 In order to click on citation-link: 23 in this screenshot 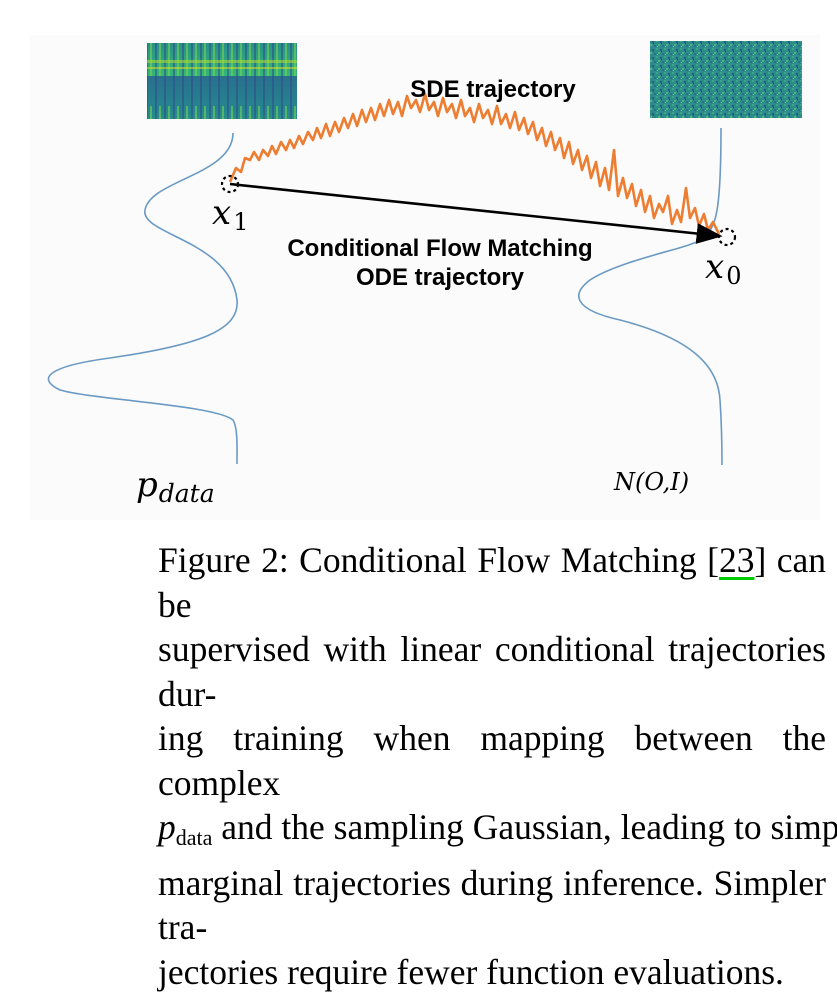, I will do `click(737, 560)`.